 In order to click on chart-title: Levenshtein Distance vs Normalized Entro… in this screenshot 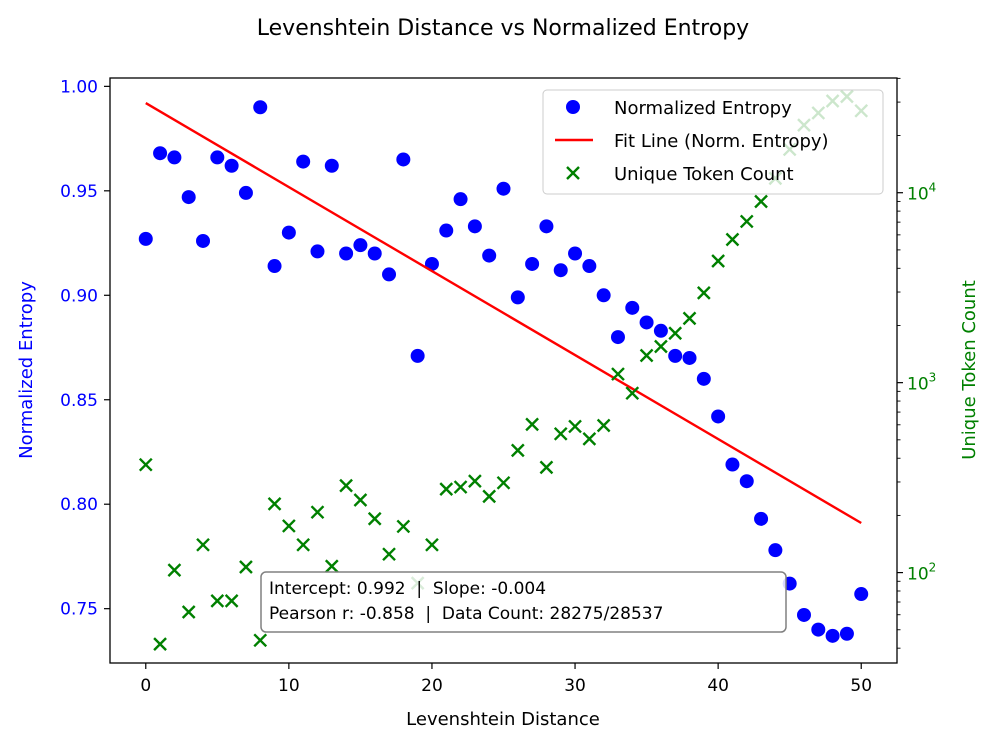, I will do `click(503, 28)`.